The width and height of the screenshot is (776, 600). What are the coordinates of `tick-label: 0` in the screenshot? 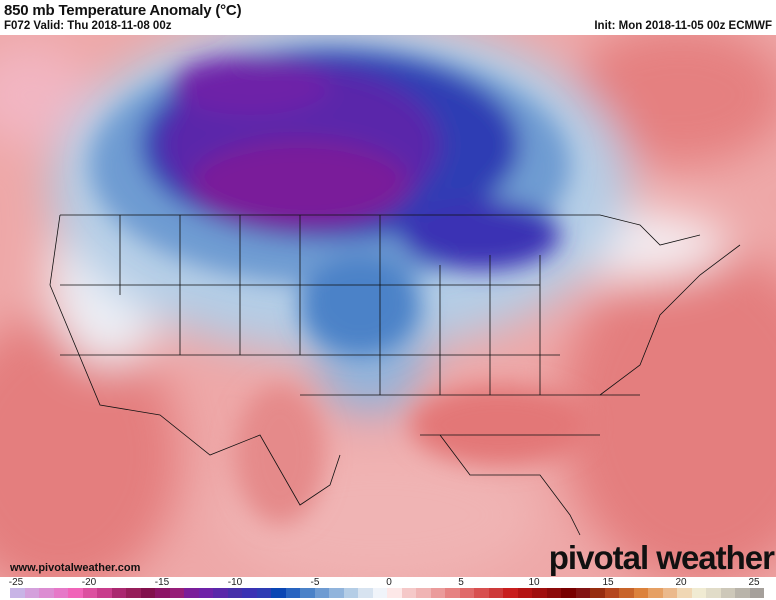 It's located at (389, 582).